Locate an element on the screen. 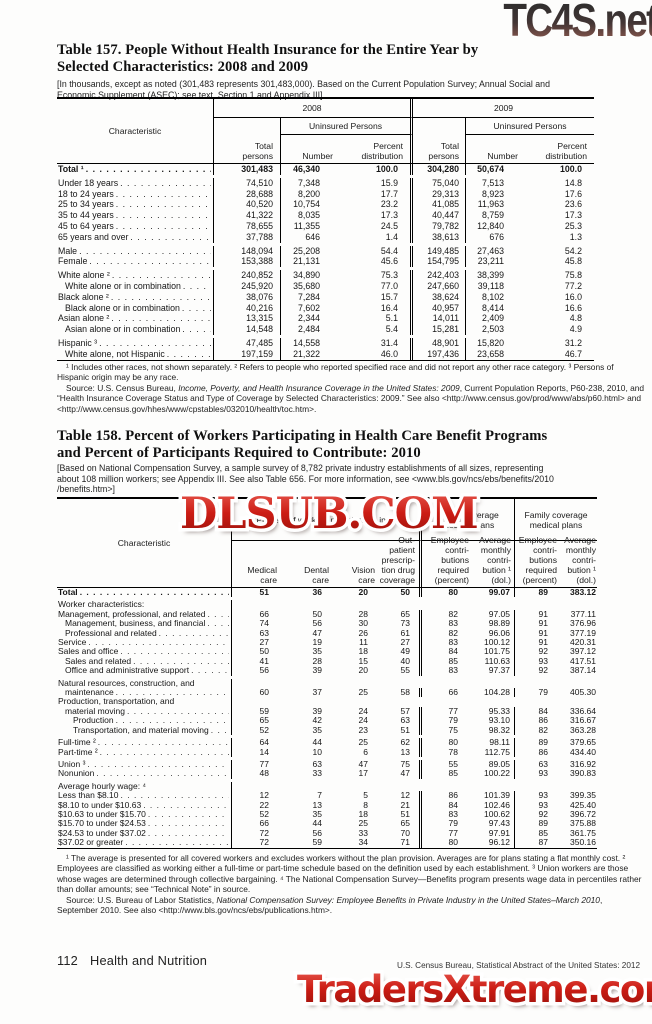  row-label-text: White alone or in combination is located at coordinates (123, 285).